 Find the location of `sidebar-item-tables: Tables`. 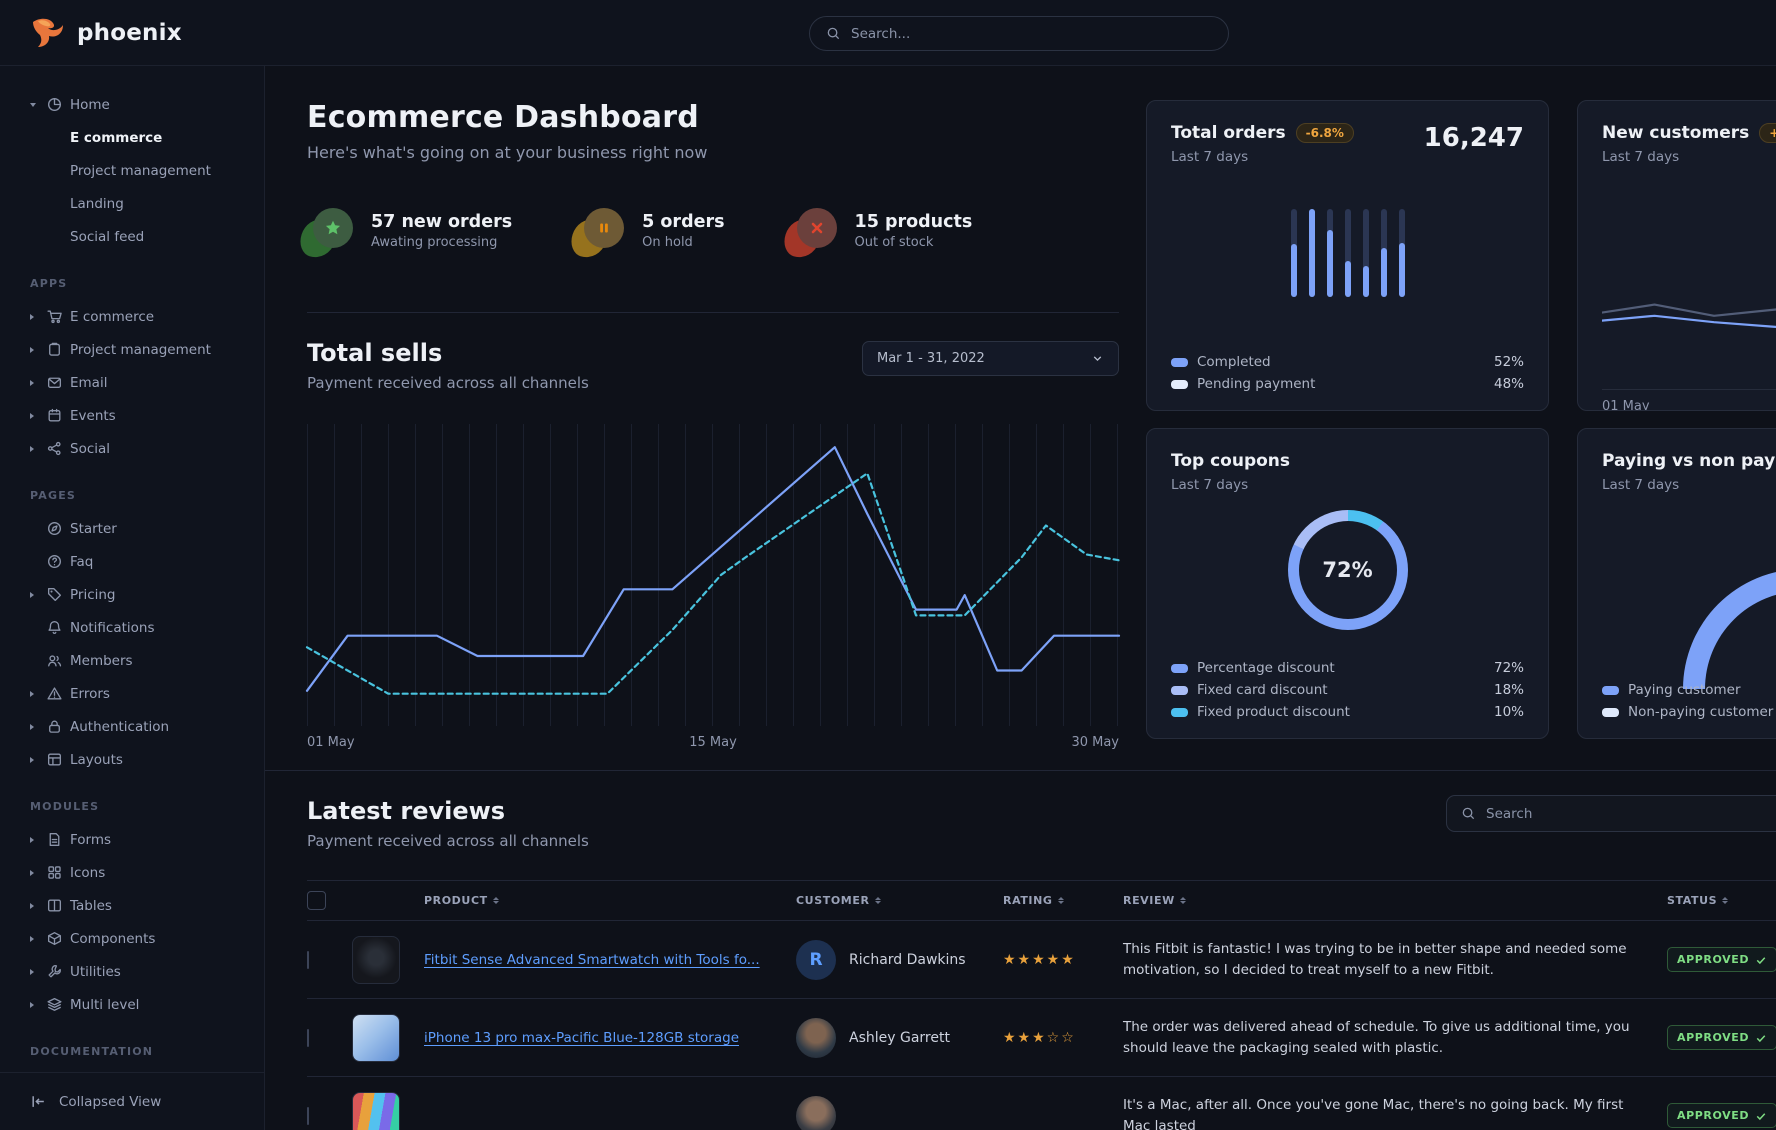

sidebar-item-tables: Tables is located at coordinates (132, 905).